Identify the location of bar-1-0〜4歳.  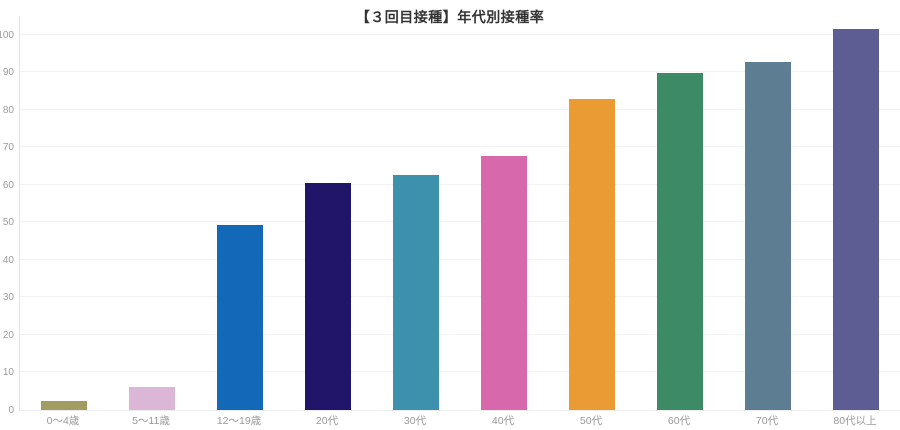
(64, 405).